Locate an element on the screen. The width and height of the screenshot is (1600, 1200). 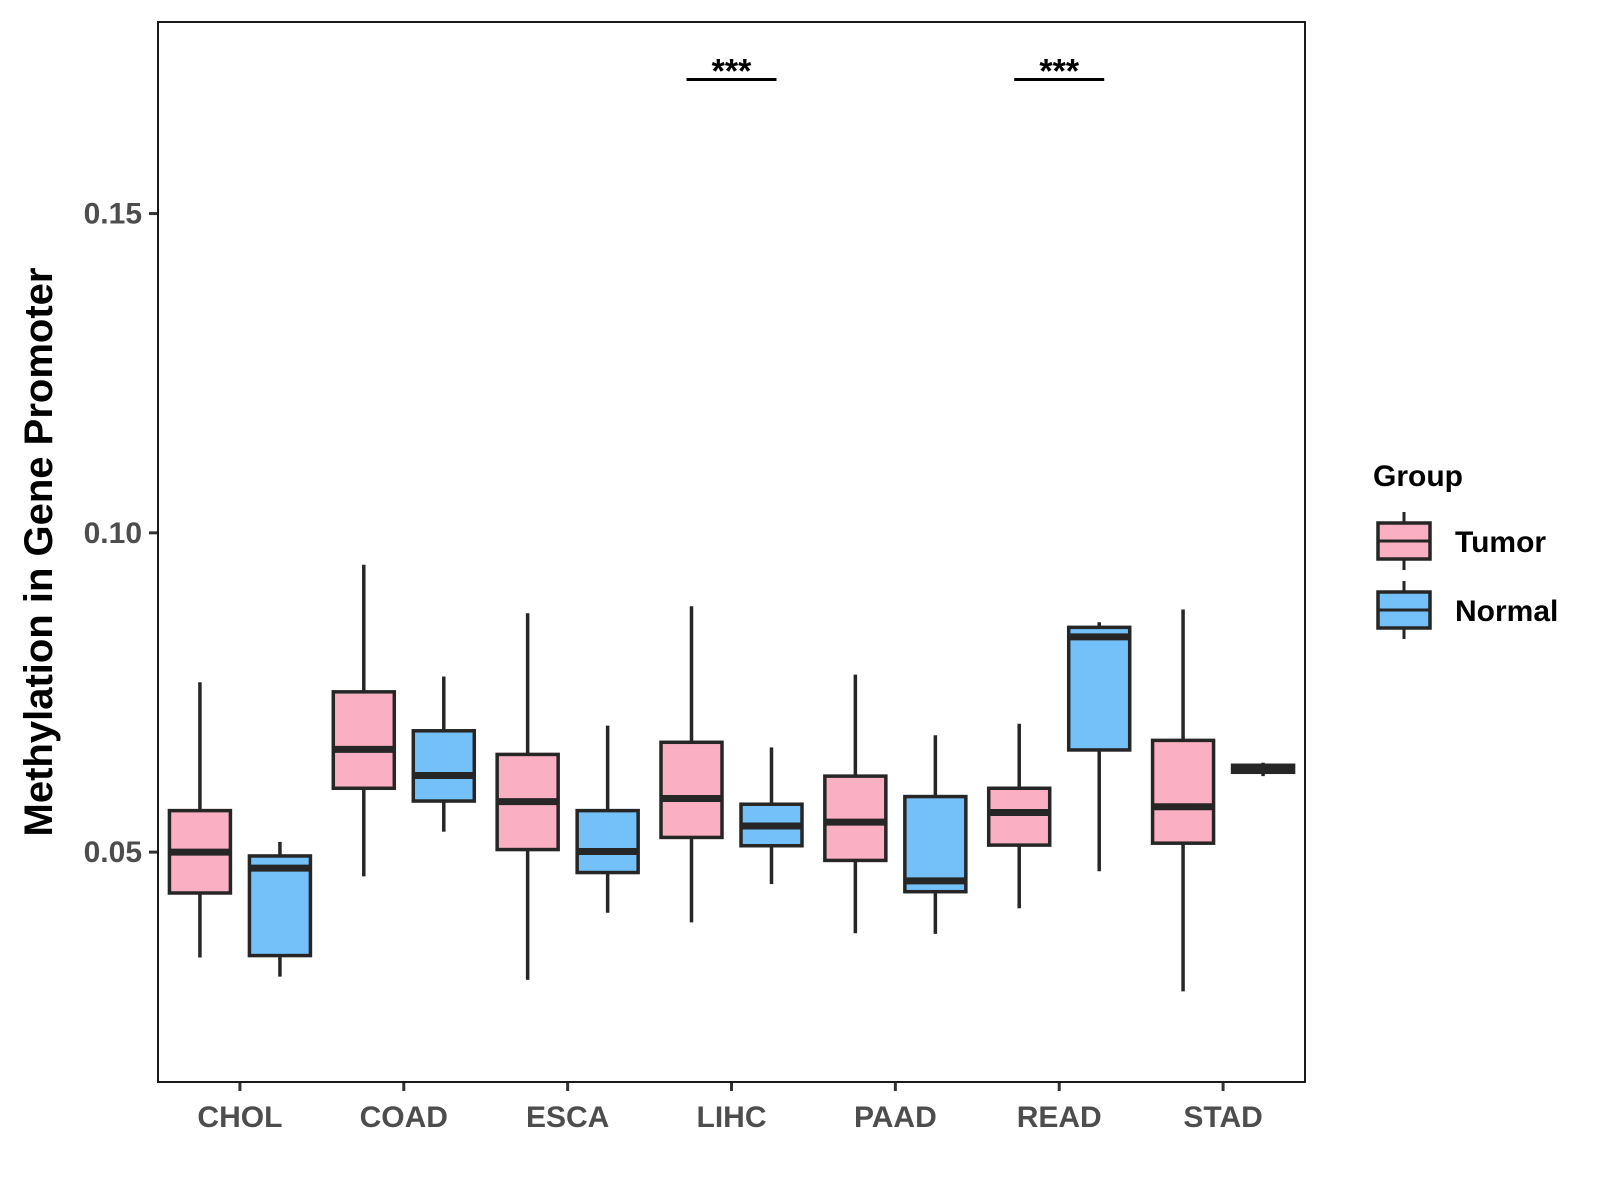
legend: Group Tumor Normal is located at coordinates (1465, 549).